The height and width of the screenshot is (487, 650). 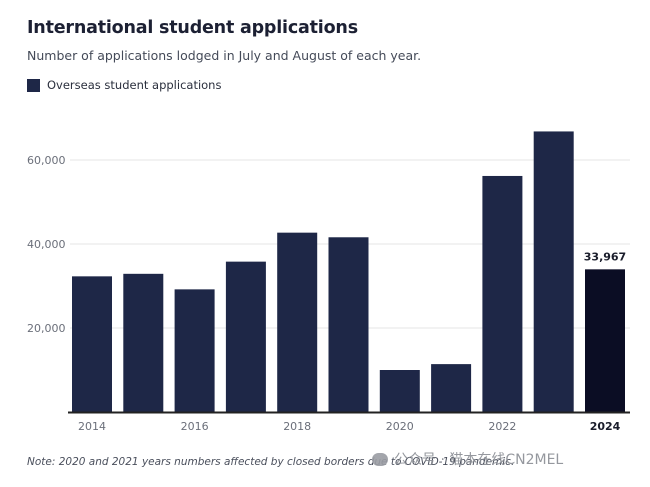 I want to click on watermark: 公众号 · 猫本在线CN2MEL, so click(x=467, y=459).